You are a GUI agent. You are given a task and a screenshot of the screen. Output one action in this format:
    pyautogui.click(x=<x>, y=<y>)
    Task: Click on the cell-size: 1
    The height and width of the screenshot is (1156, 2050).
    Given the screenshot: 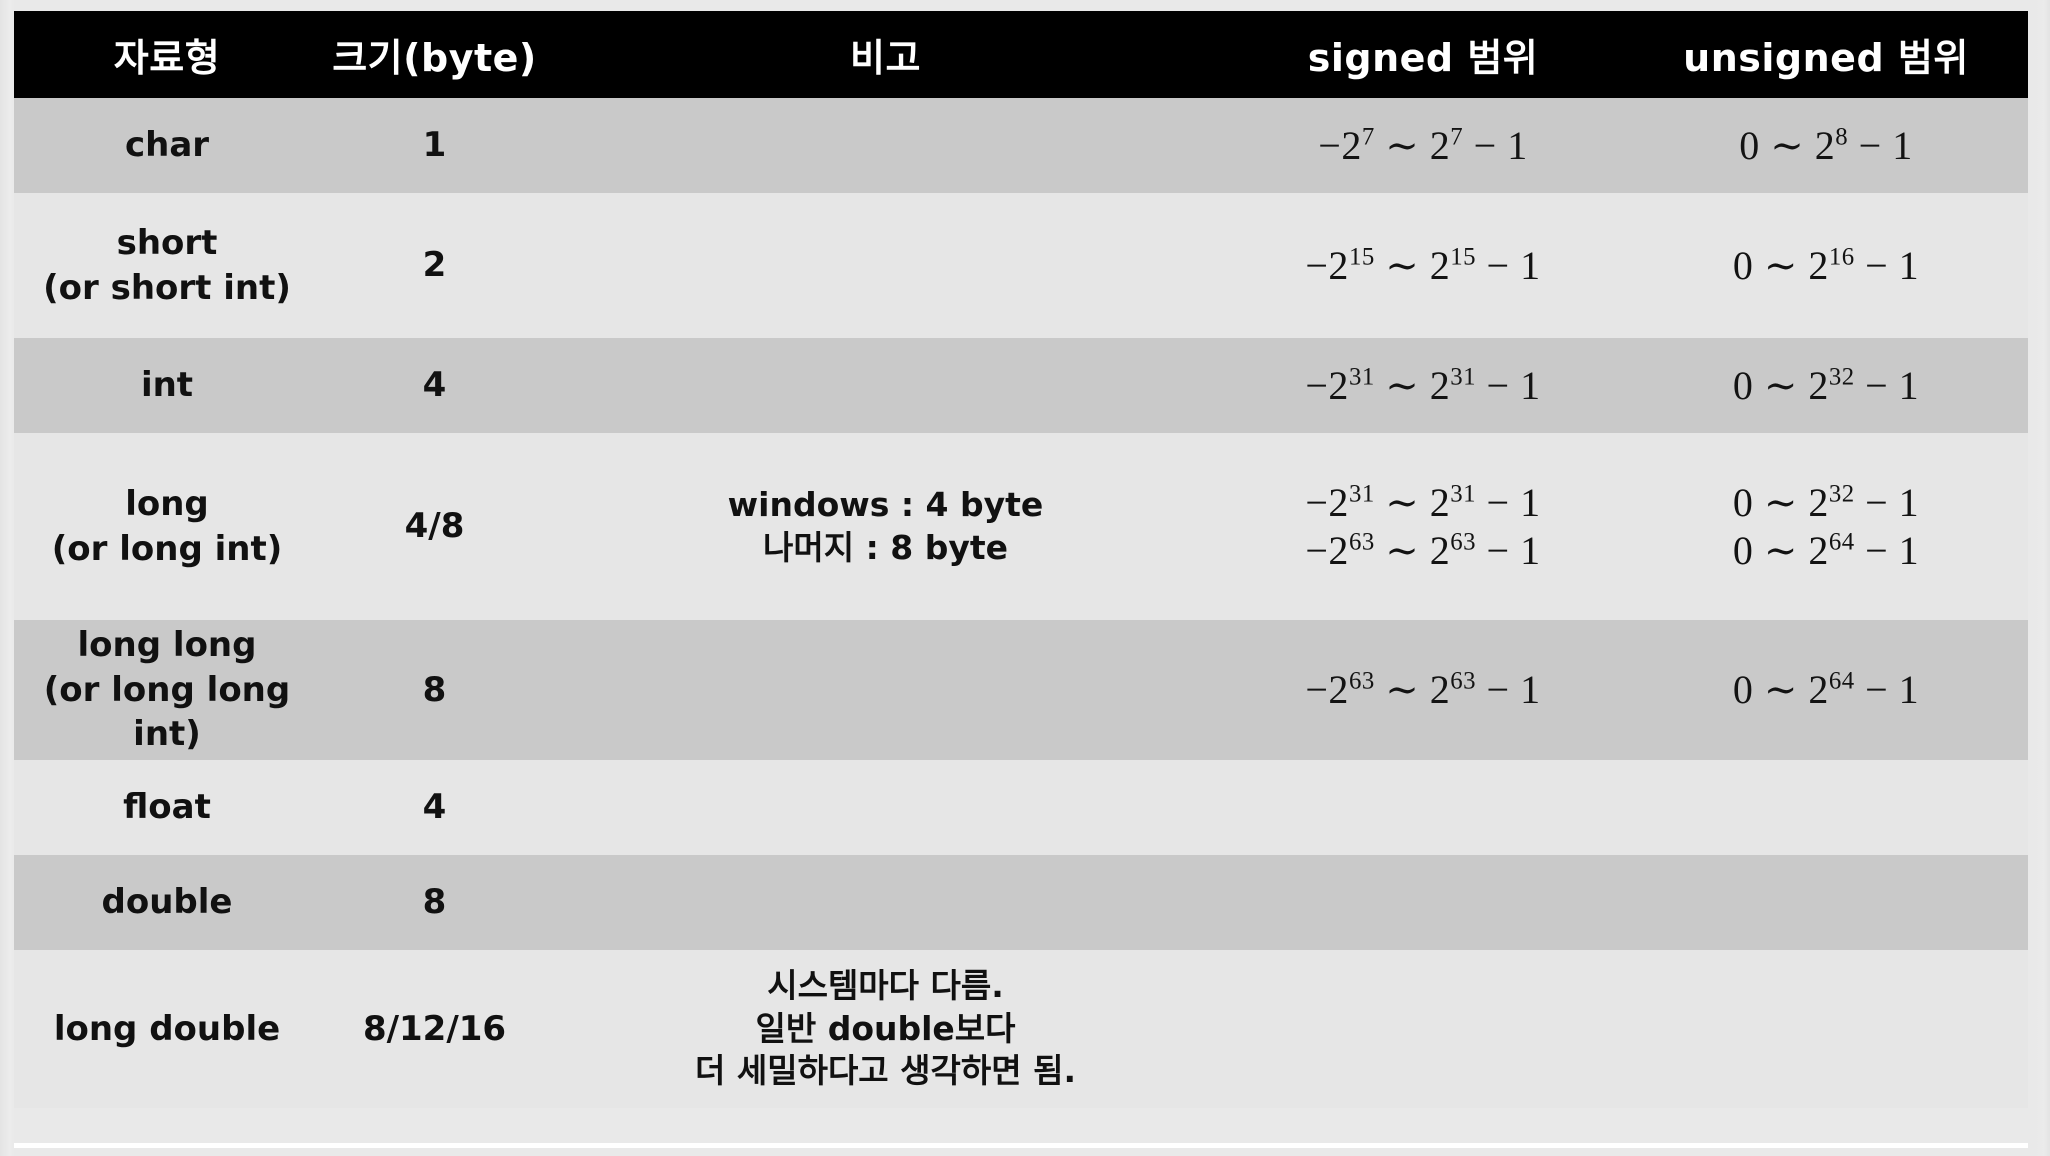 What is the action you would take?
    pyautogui.click(x=434, y=145)
    